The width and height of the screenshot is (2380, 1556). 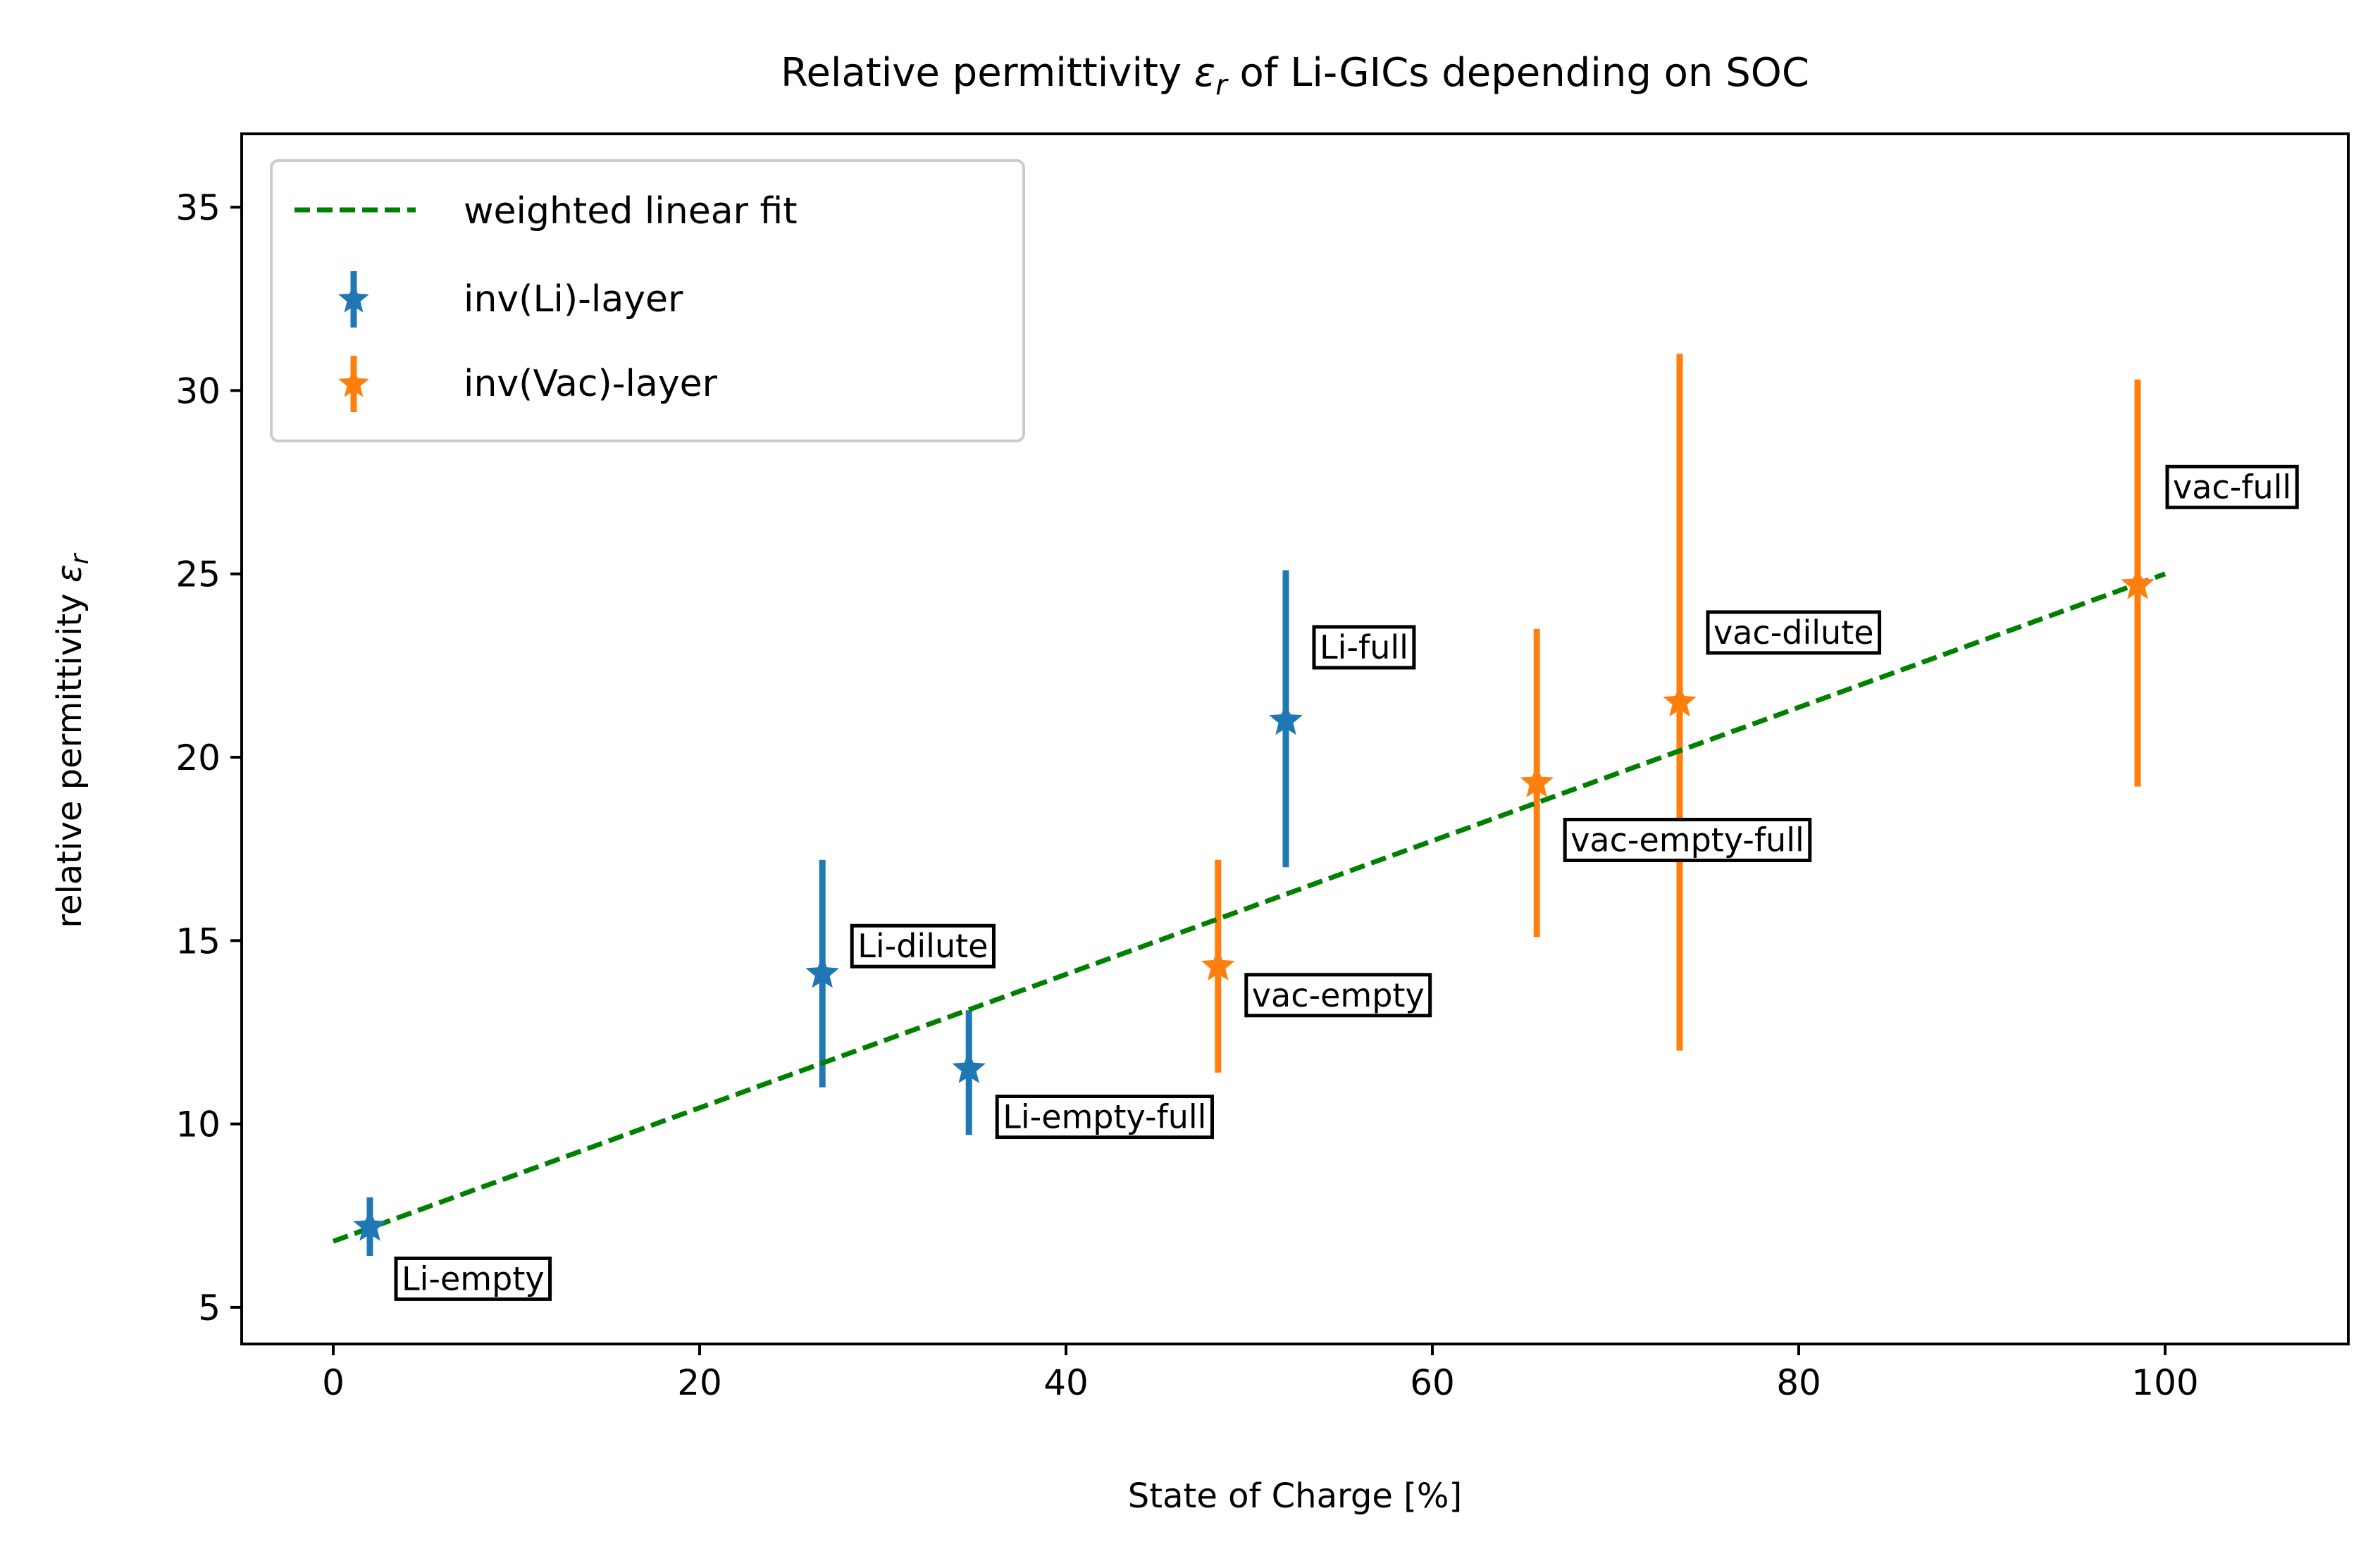 I want to click on annotation-label: Li-full, so click(x=1364, y=647).